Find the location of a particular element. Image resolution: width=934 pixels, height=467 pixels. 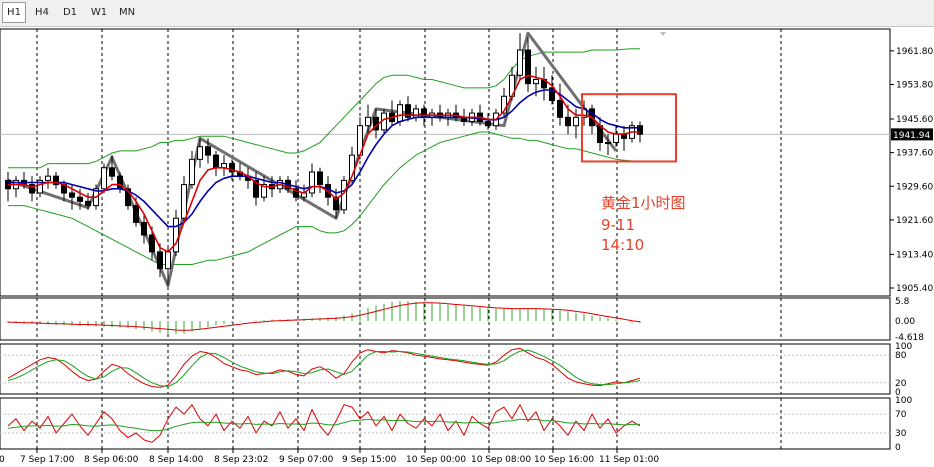

time-label: 11 Sep 01:00 is located at coordinates (629, 460).